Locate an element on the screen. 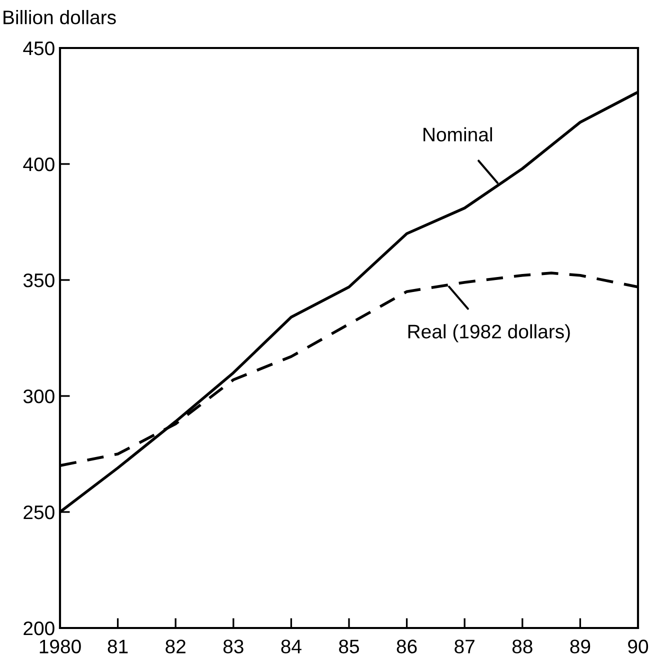 This screenshot has height=670, width=654. x-tick-label: 85 is located at coordinates (349, 647).